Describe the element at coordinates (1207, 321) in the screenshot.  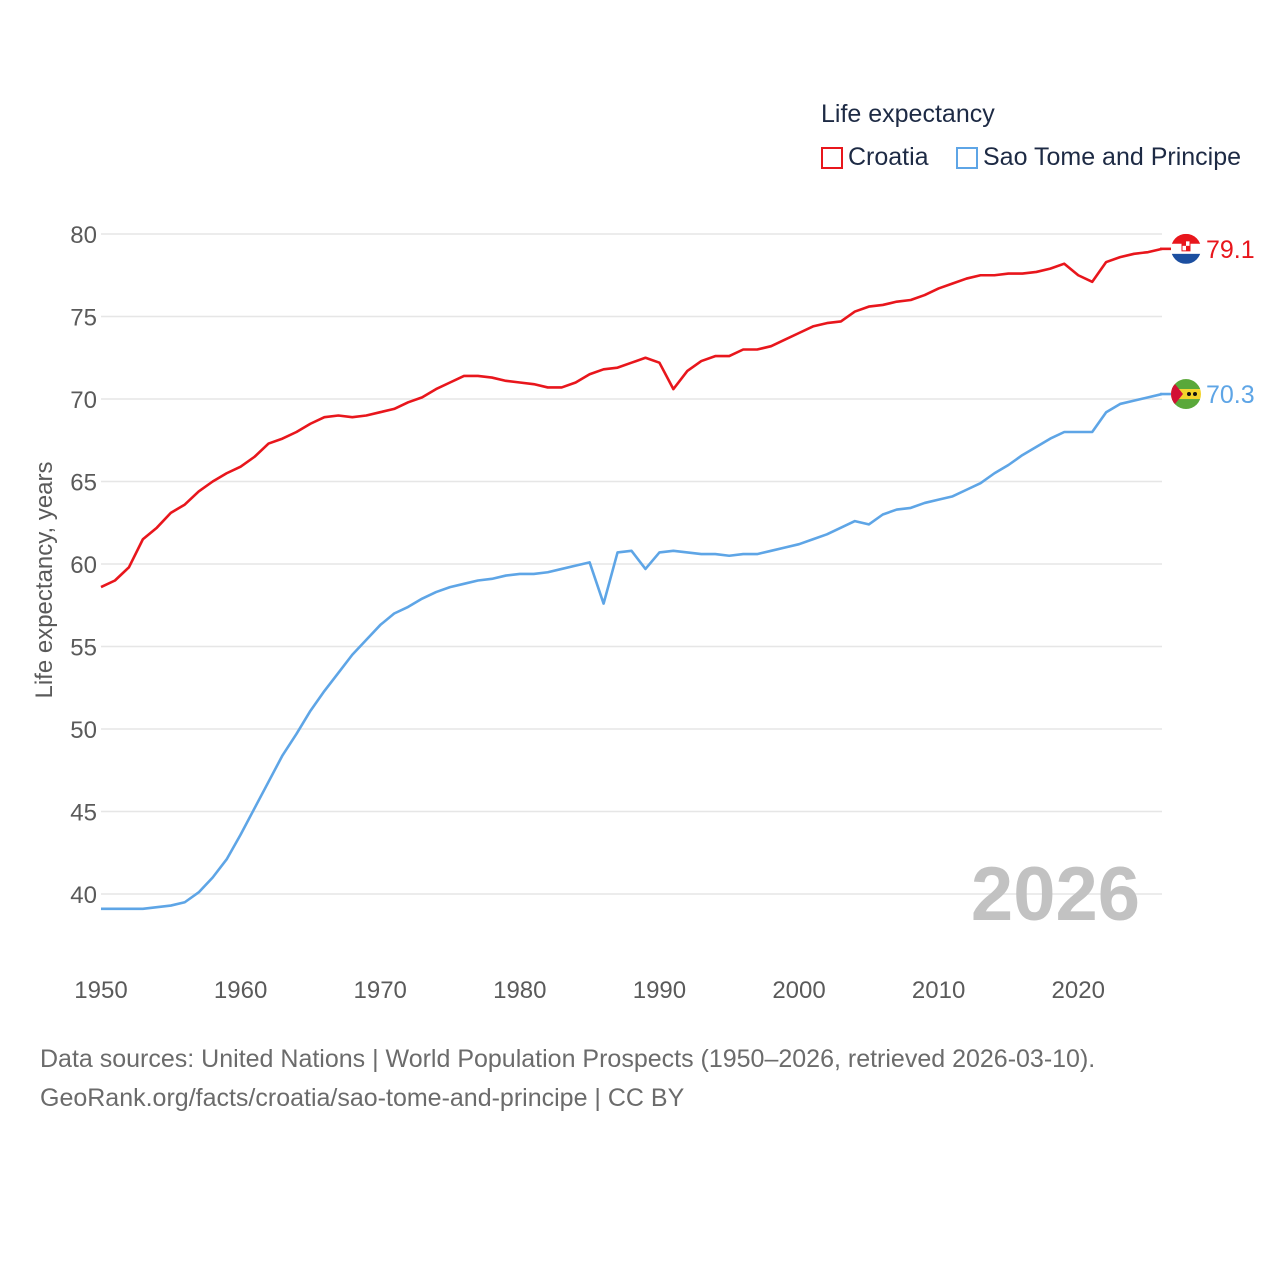
I see `end-markers: 79.1 70.3` at that location.